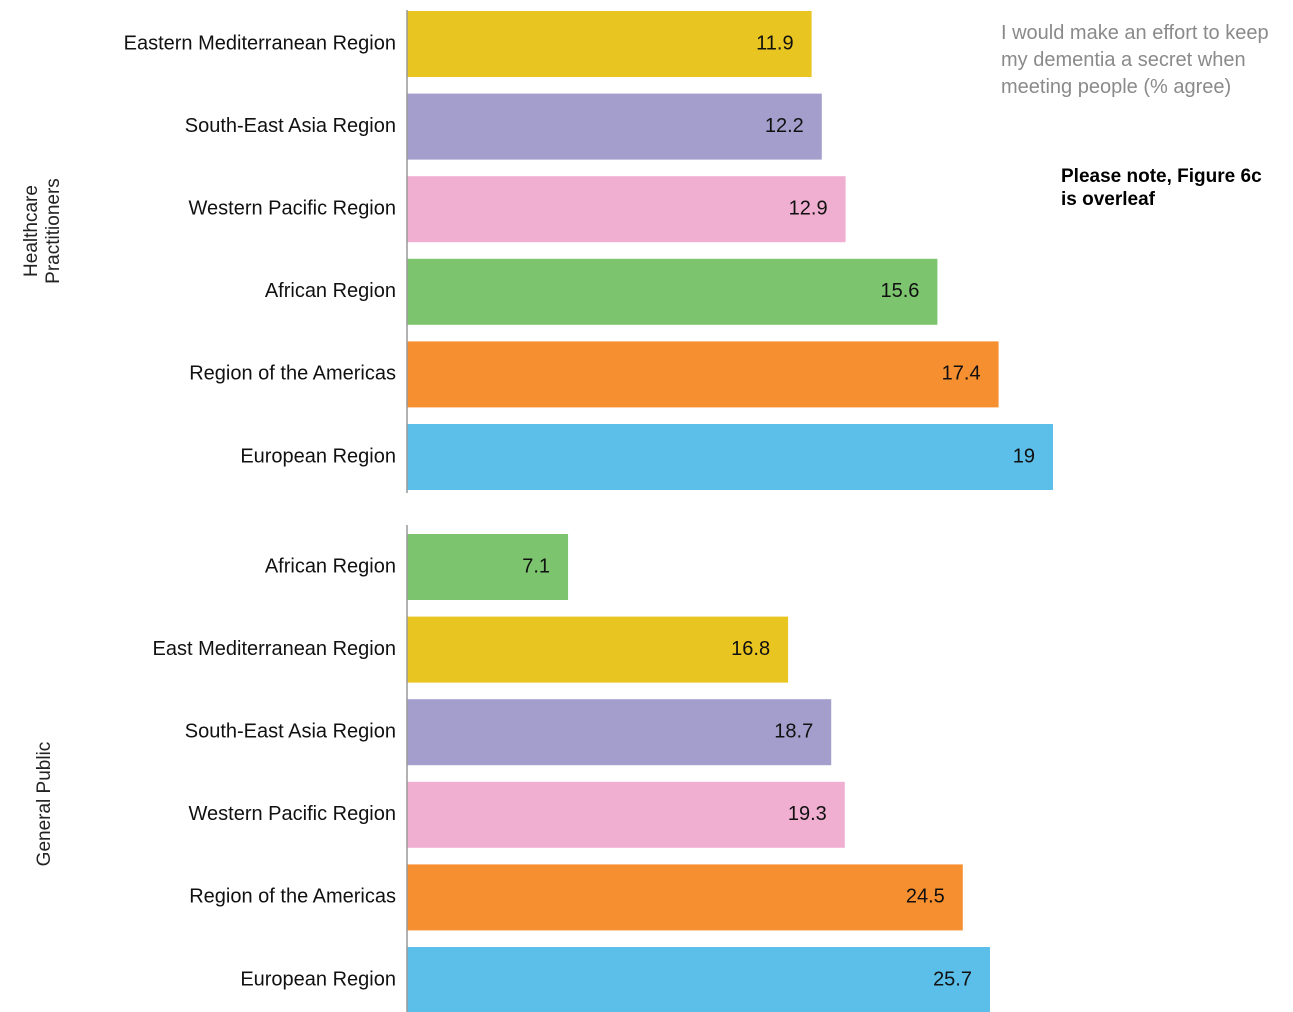 The width and height of the screenshot is (1293, 1012). Describe the element at coordinates (807, 814) in the screenshot. I see `value-label: 19.3` at that location.